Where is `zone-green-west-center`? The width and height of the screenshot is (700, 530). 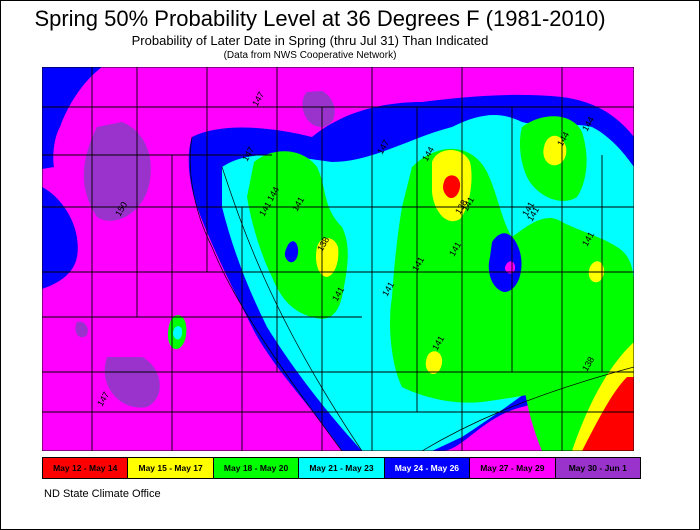
zone-green-west-center is located at coordinates (297, 235).